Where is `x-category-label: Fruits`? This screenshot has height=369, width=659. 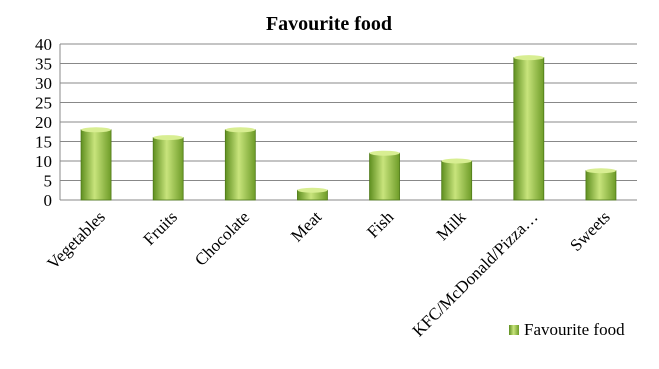 x-category-label: Fruits is located at coordinates (160, 227).